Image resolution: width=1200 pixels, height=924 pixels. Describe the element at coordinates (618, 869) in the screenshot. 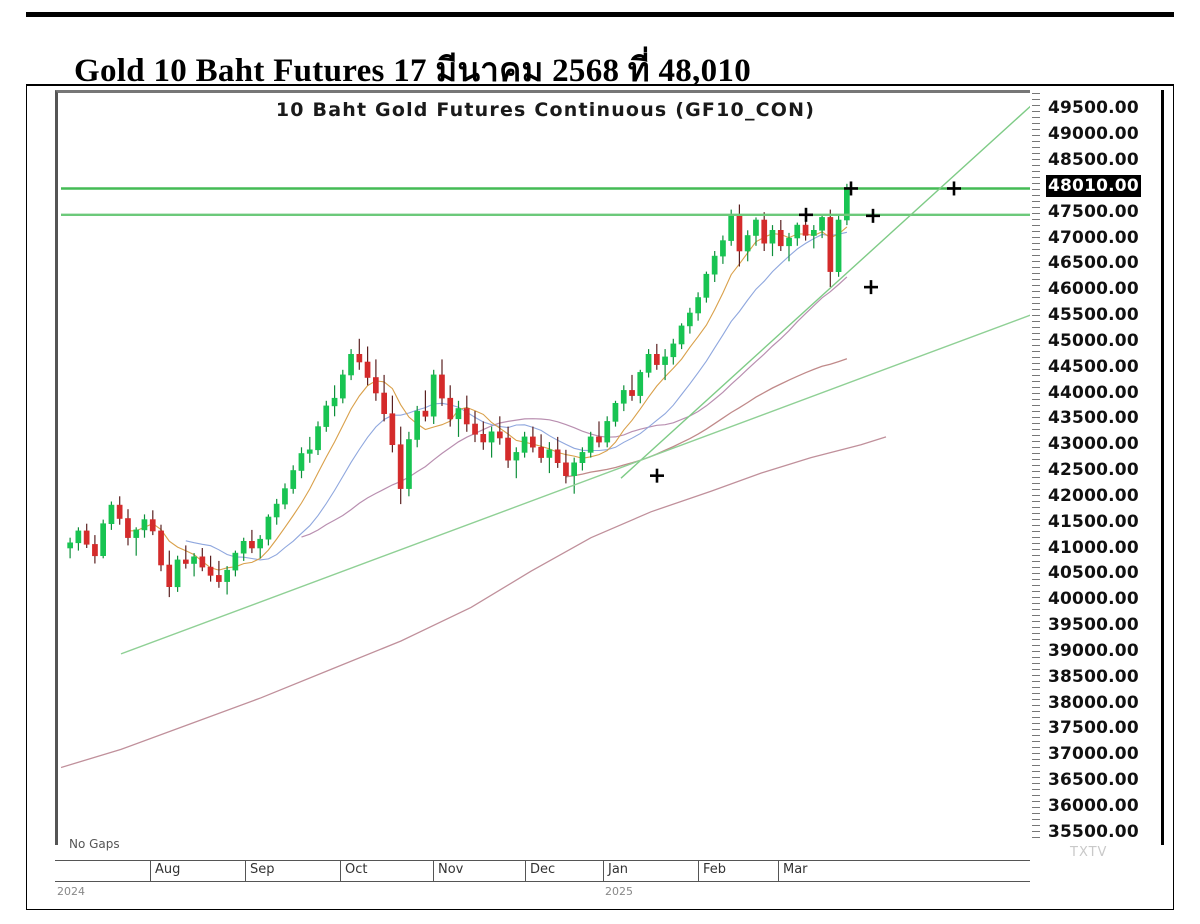

I see `time-tick-jan: Jan` at that location.